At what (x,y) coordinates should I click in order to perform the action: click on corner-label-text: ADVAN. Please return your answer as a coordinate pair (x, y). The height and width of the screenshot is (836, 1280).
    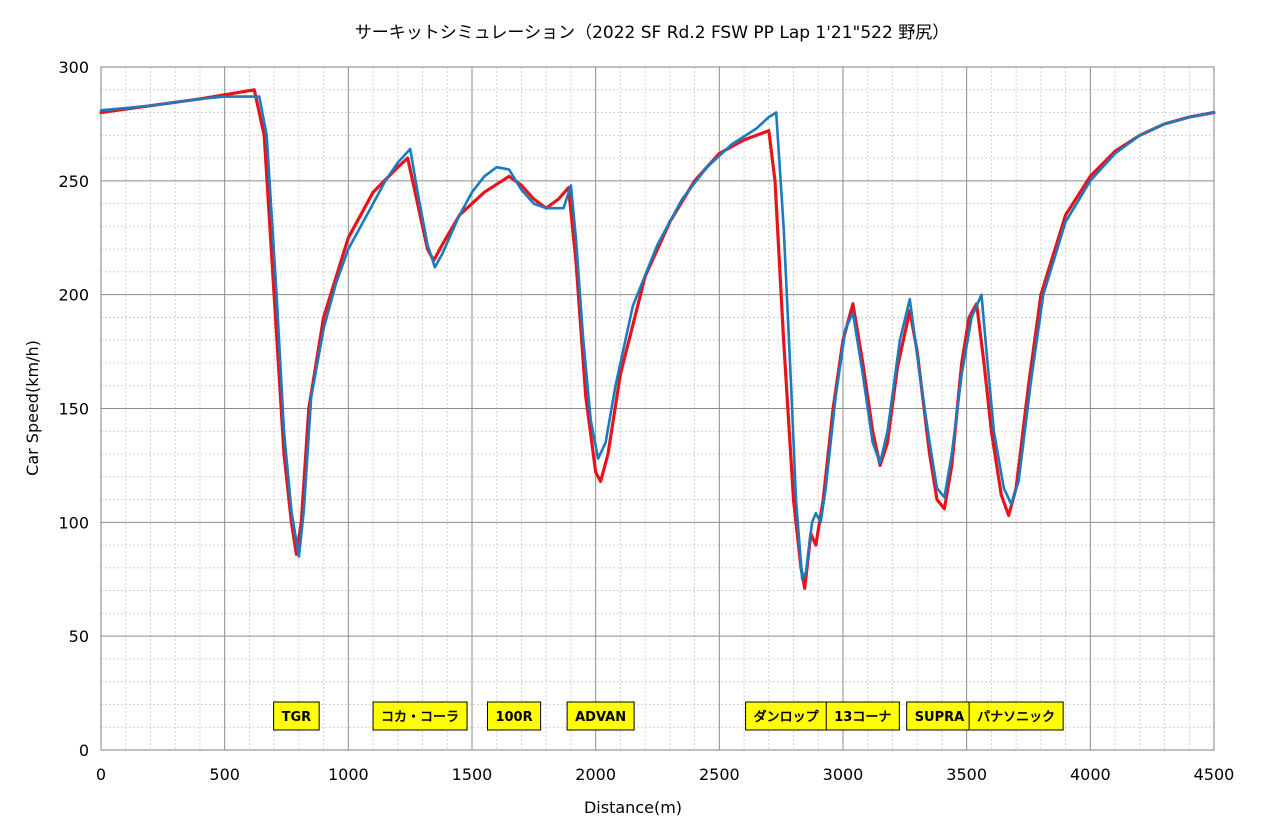
    Looking at the image, I should click on (600, 717).